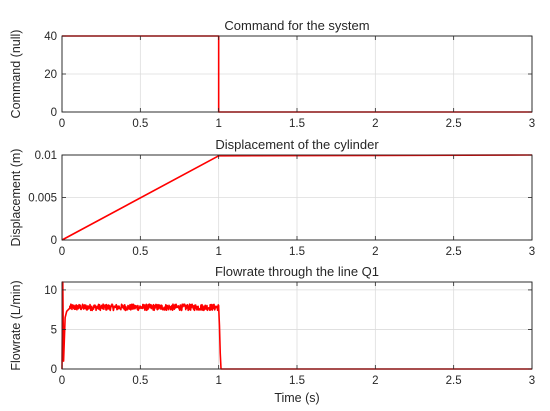  What do you see at coordinates (54, 330) in the screenshot?
I see `y-tick-label: 5` at bounding box center [54, 330].